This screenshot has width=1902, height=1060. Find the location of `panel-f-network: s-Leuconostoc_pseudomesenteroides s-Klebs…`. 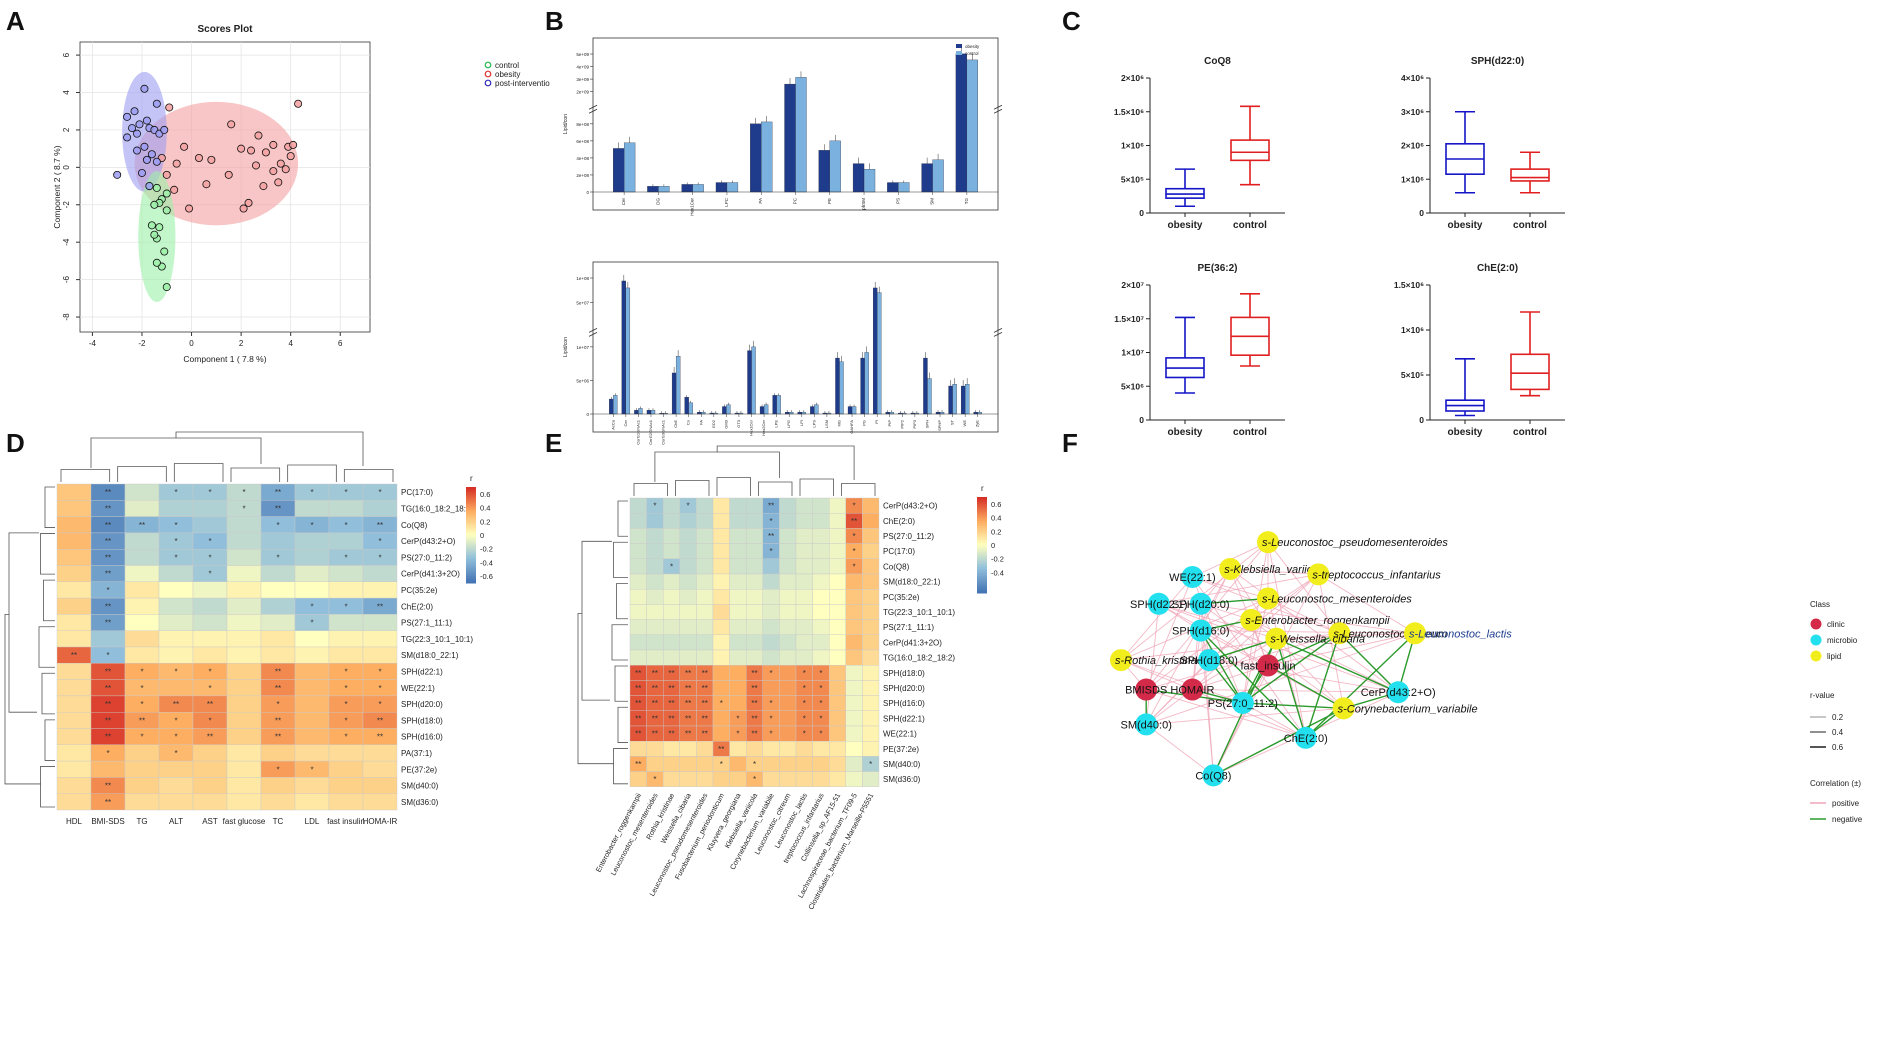

panel-f-network: s-Leuconostoc_pseudomesenteroides s-Klebs… is located at coordinates (1486, 677).